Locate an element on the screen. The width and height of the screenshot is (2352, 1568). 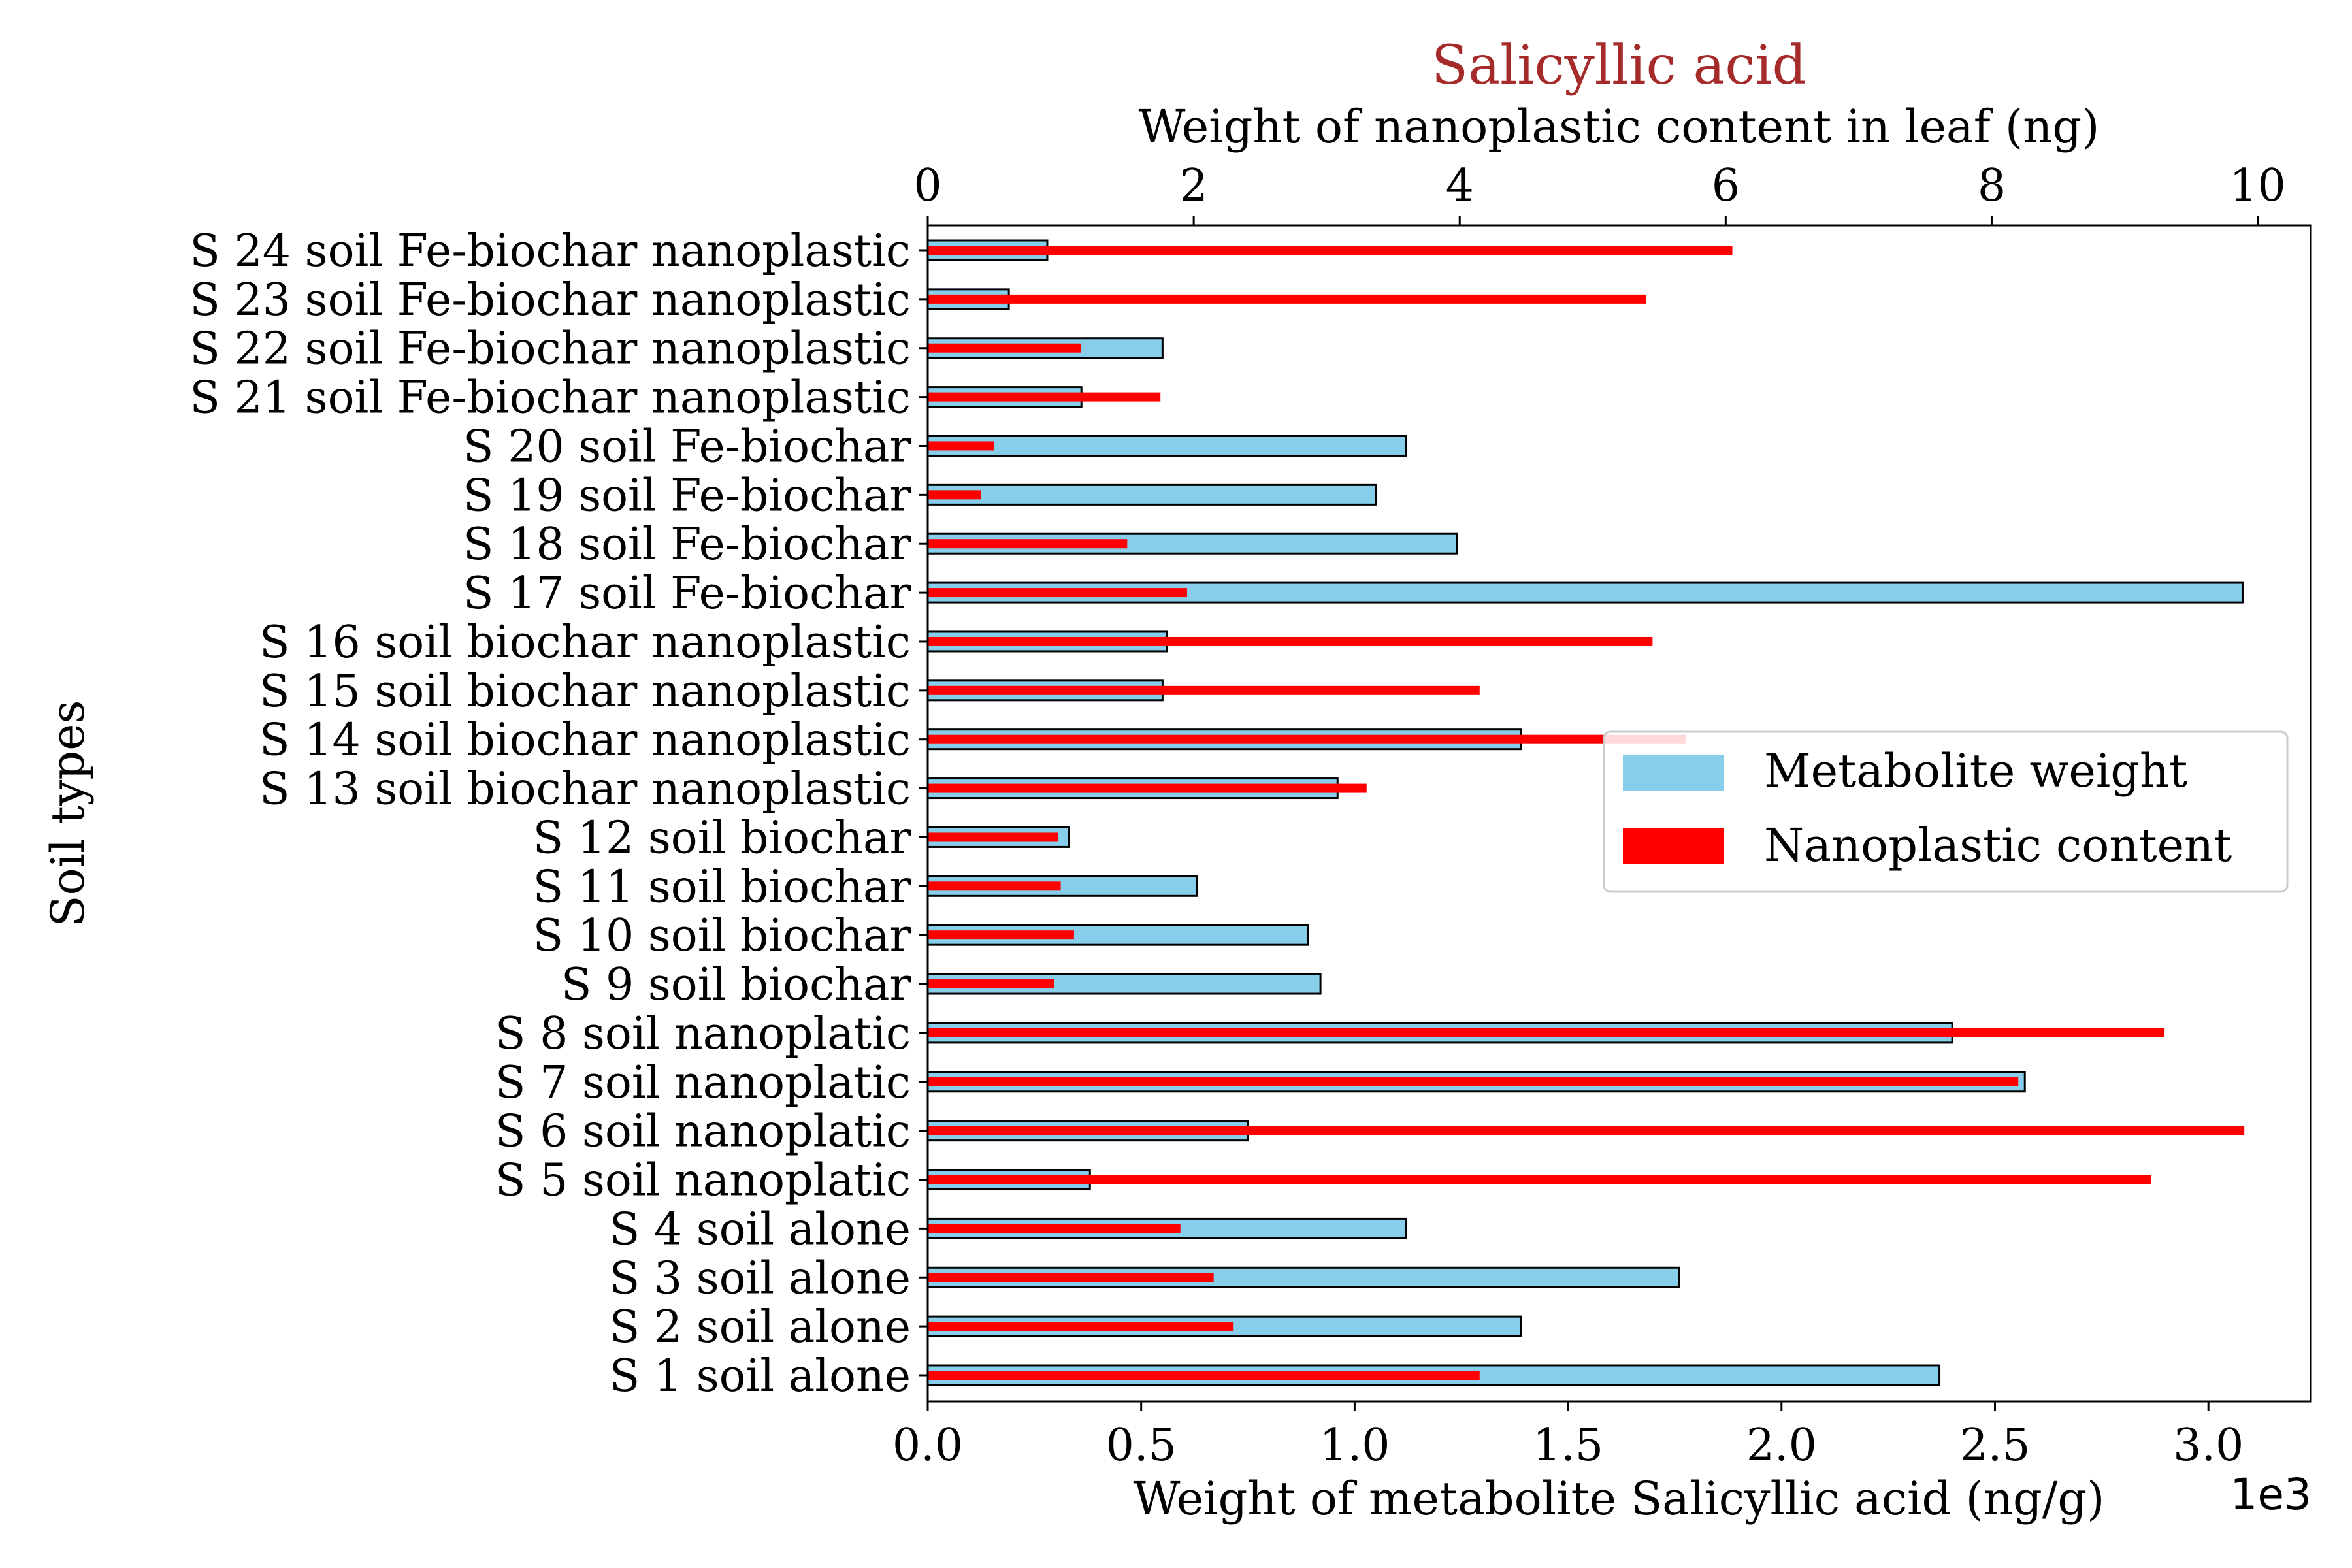
y-tick-label: S 6 soil nanoplatic is located at coordinates (703, 1132).